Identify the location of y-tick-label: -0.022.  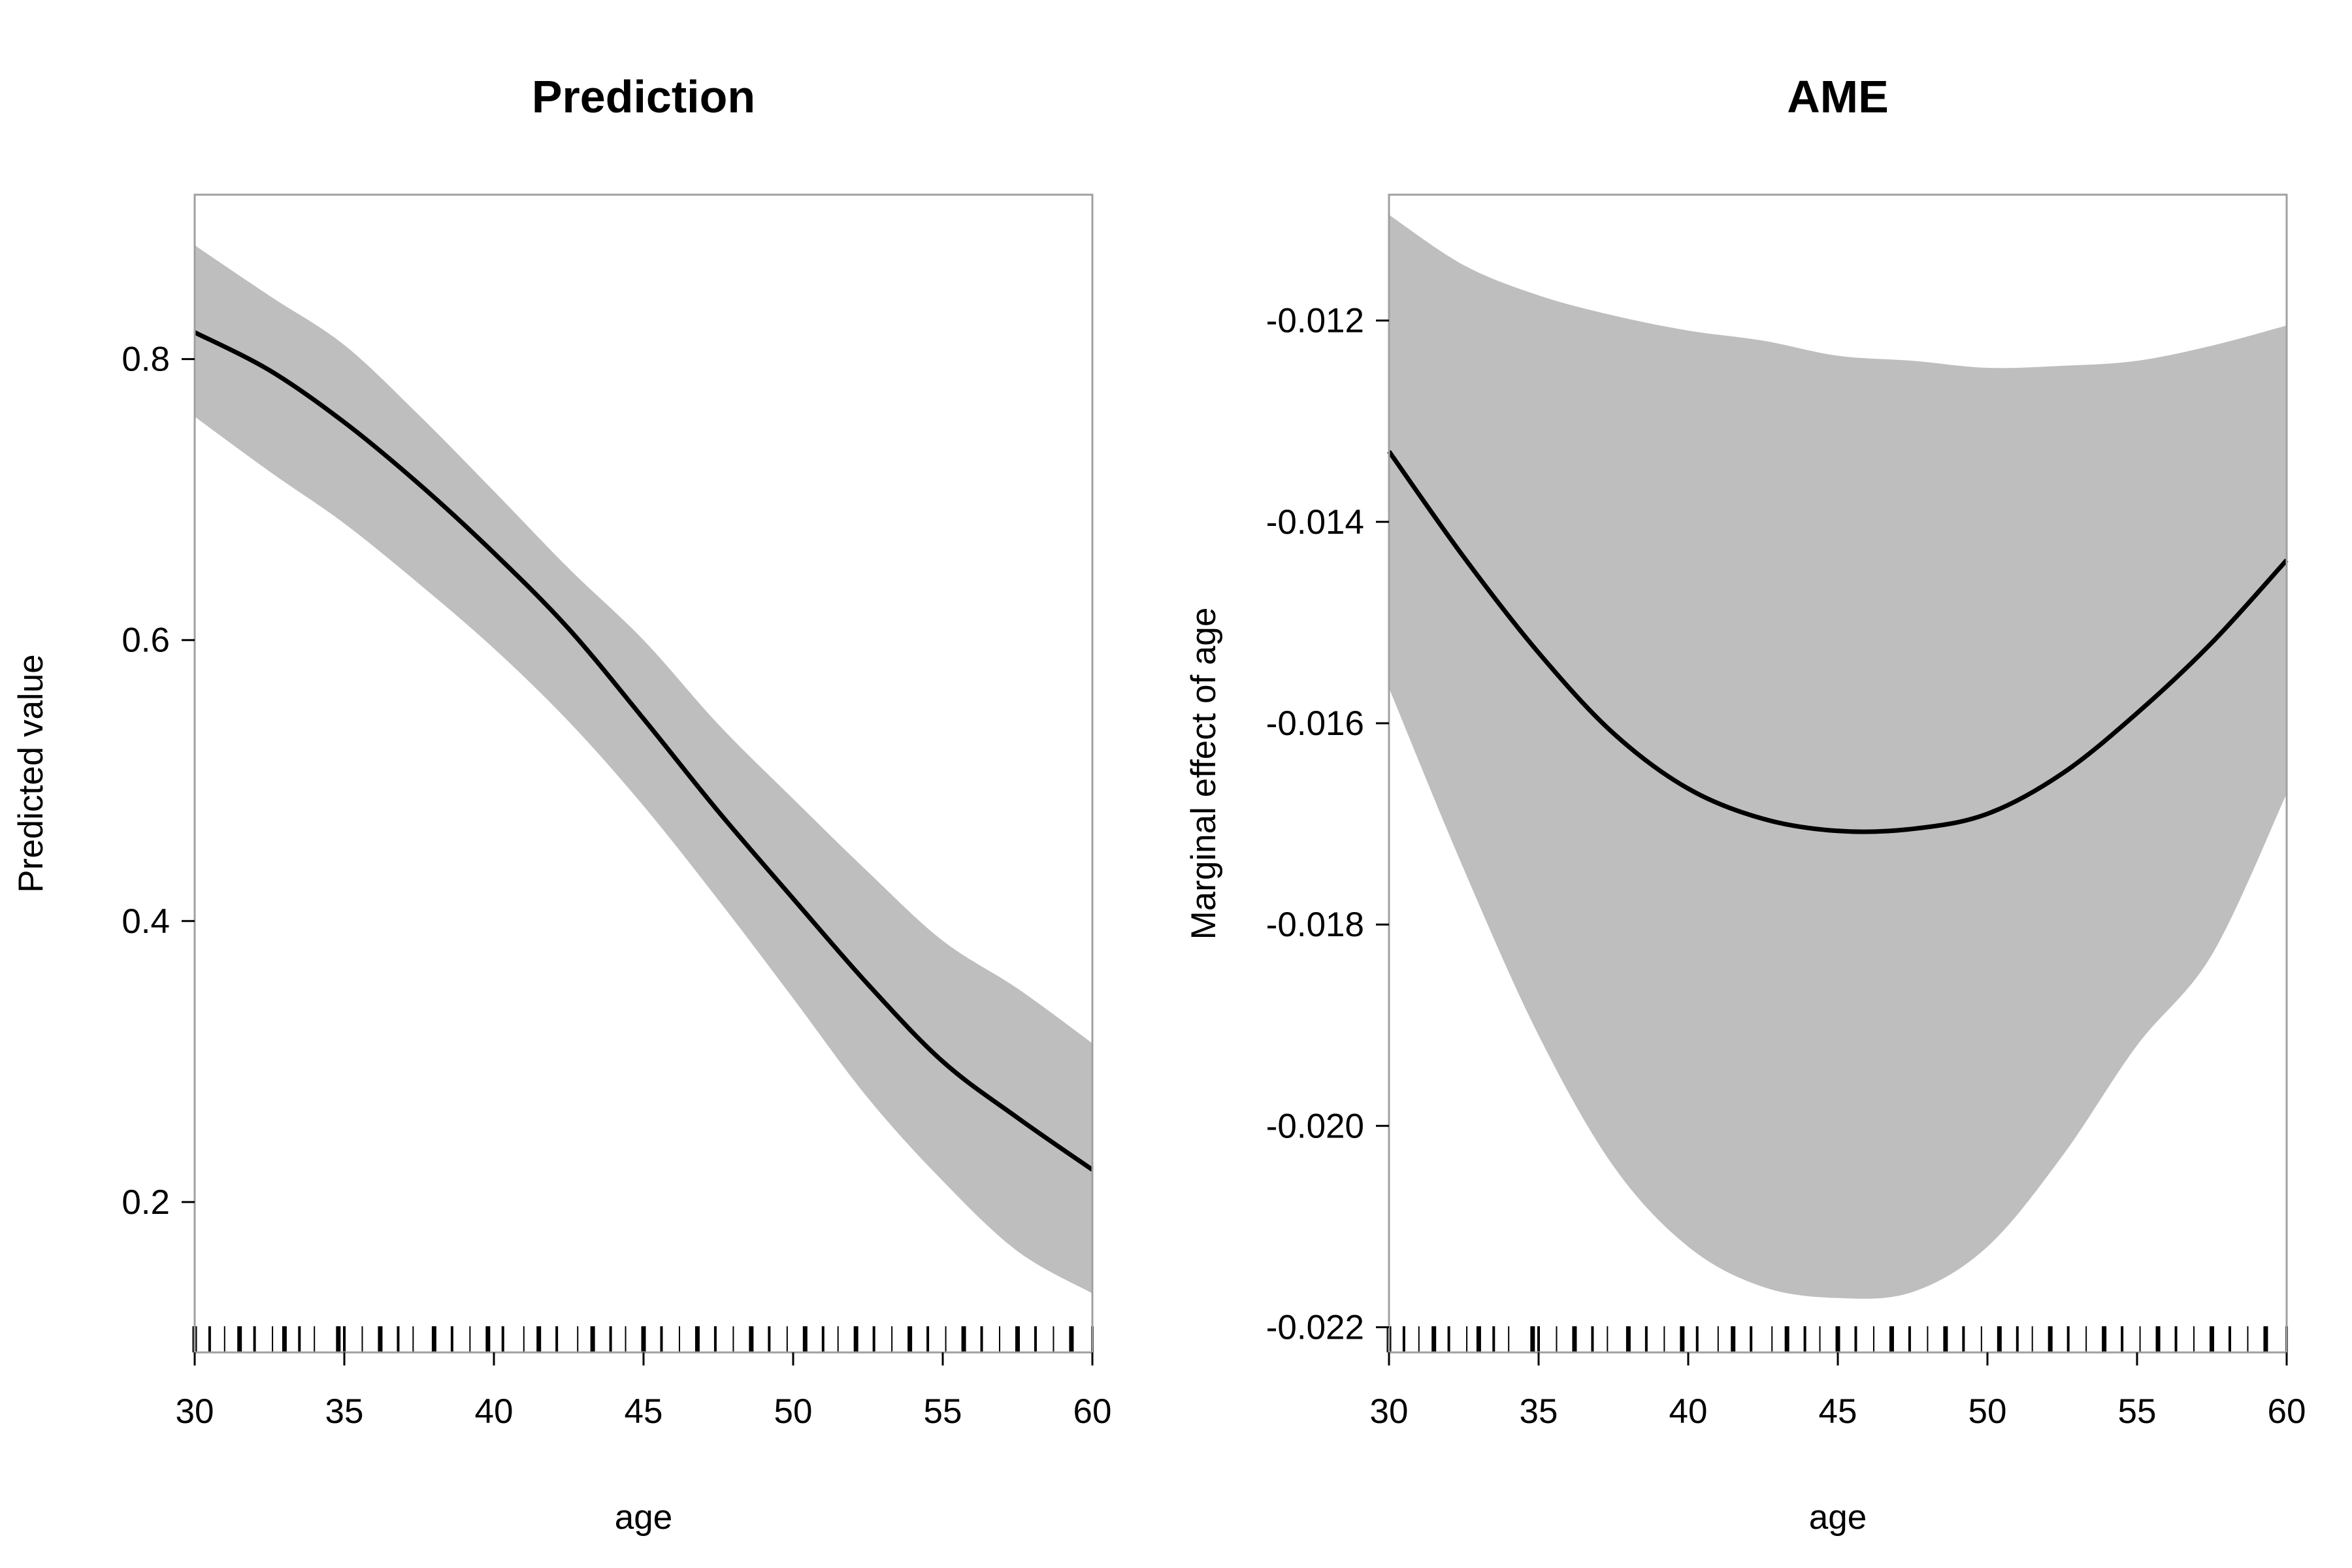
(1315, 1327).